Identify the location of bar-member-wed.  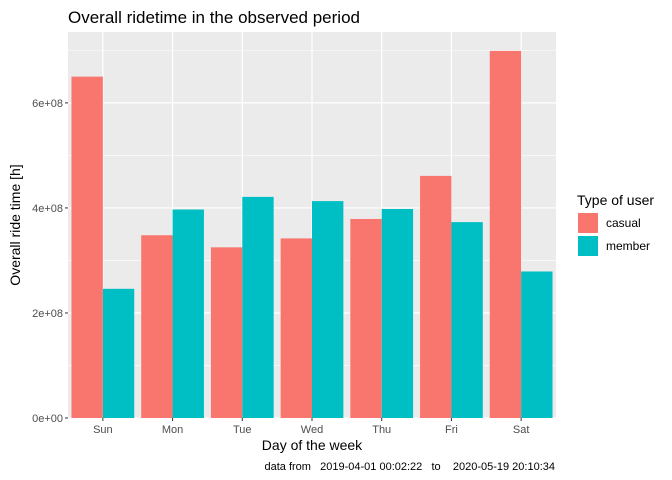
(328, 309).